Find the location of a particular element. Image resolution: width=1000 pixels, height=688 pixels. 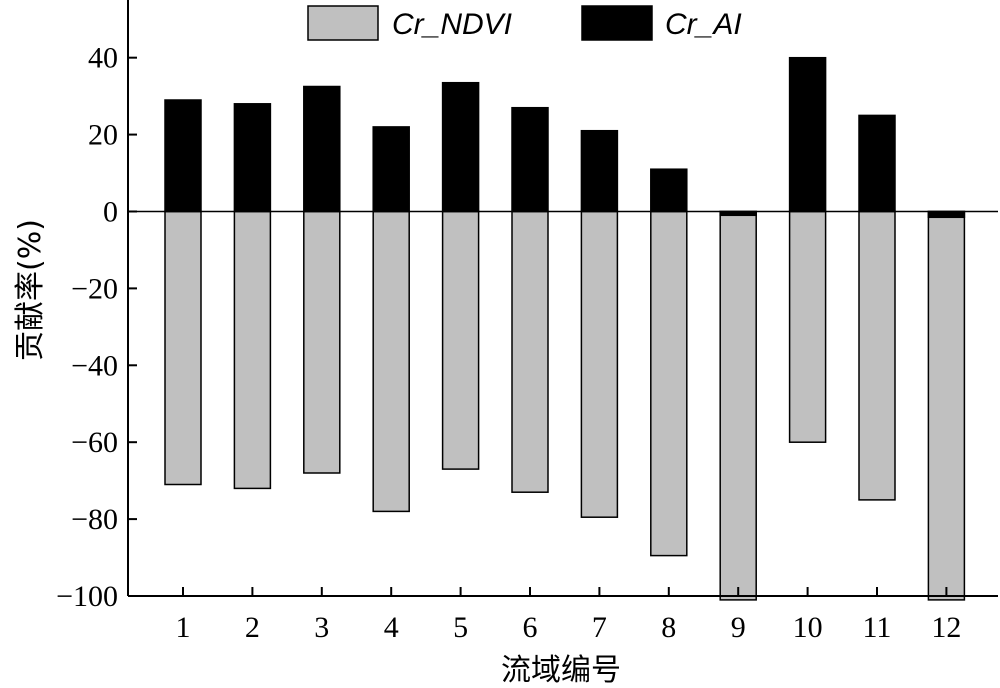

y-tick-label: −100 is located at coordinates (87, 596).